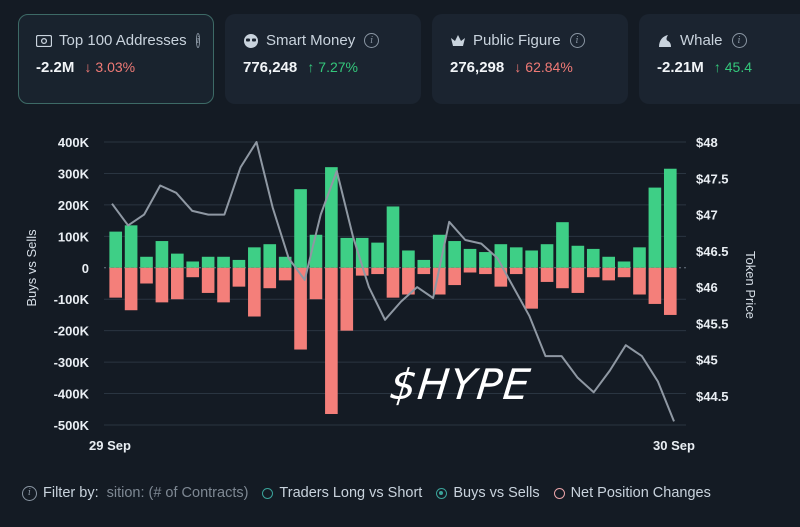 Image resolution: width=800 pixels, height=527 pixels. What do you see at coordinates (530, 59) in the screenshot?
I see `card-public-figure: Public Figure i 276,298 ↓ 62.84%` at bounding box center [530, 59].